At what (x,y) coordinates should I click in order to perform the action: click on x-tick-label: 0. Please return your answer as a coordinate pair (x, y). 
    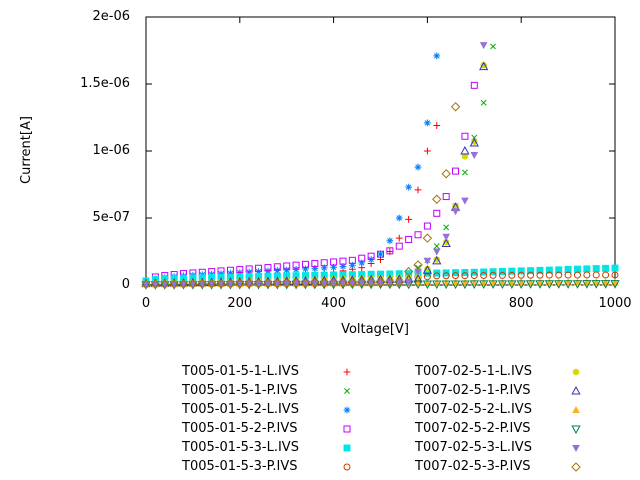
    Looking at the image, I should click on (146, 303).